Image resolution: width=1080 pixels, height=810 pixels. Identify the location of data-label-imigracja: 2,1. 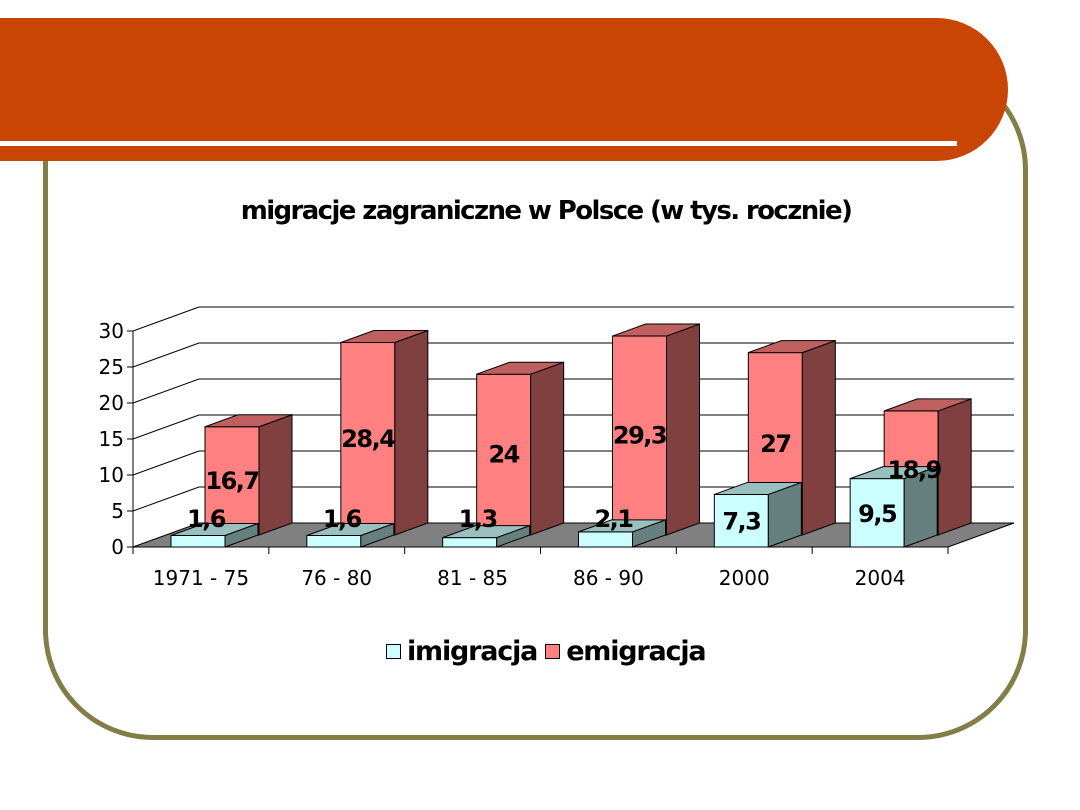
(613, 519).